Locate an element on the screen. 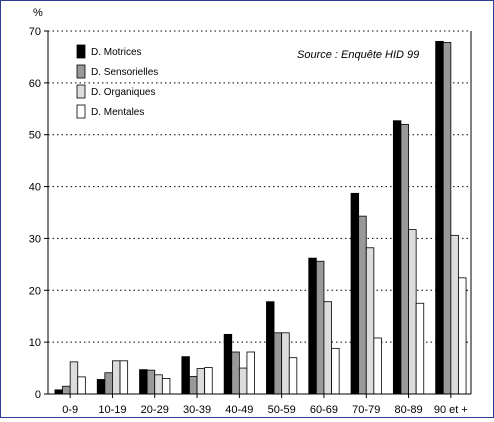 The height and width of the screenshot is (422, 494). x-tick-label: 20-29 is located at coordinates (155, 410).